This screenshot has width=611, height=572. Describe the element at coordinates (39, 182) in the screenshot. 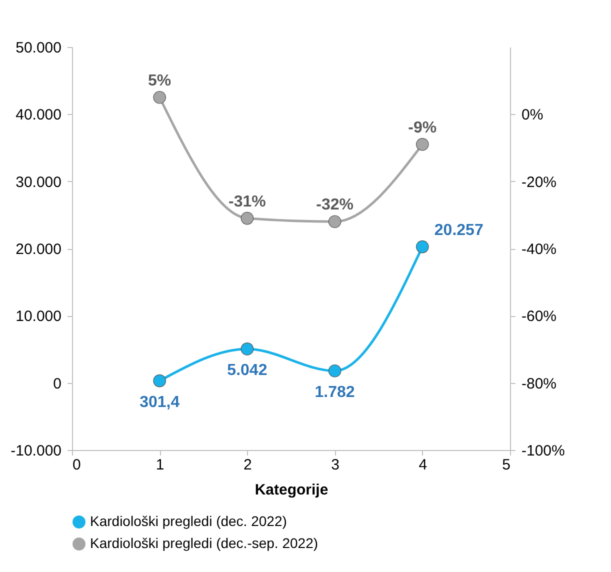

I see `y-tick-label: 30.000` at that location.